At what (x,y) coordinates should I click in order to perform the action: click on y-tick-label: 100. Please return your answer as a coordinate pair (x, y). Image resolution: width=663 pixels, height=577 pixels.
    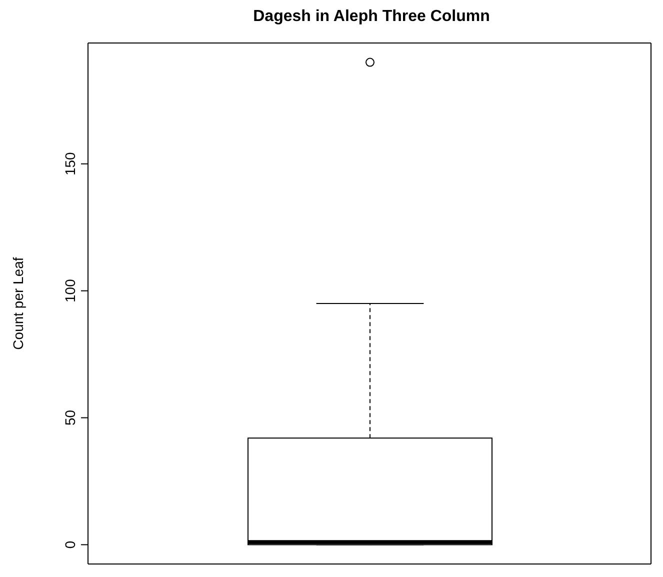
    Looking at the image, I should click on (70, 290).